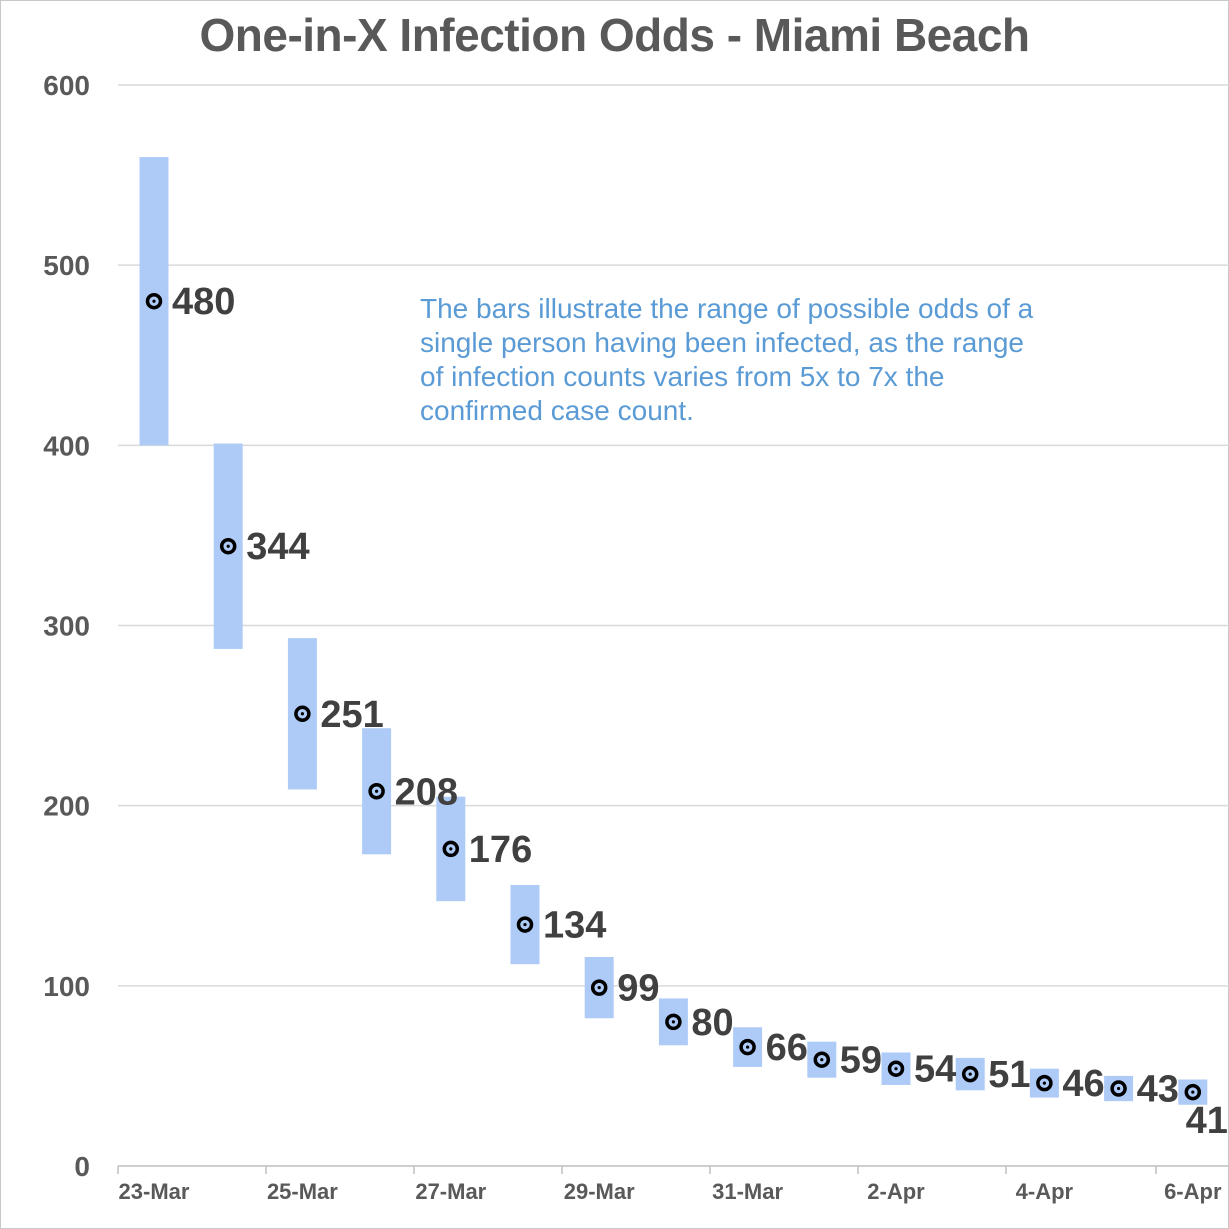  Describe the element at coordinates (1158, 1090) in the screenshot. I see `data-label: 43` at that location.